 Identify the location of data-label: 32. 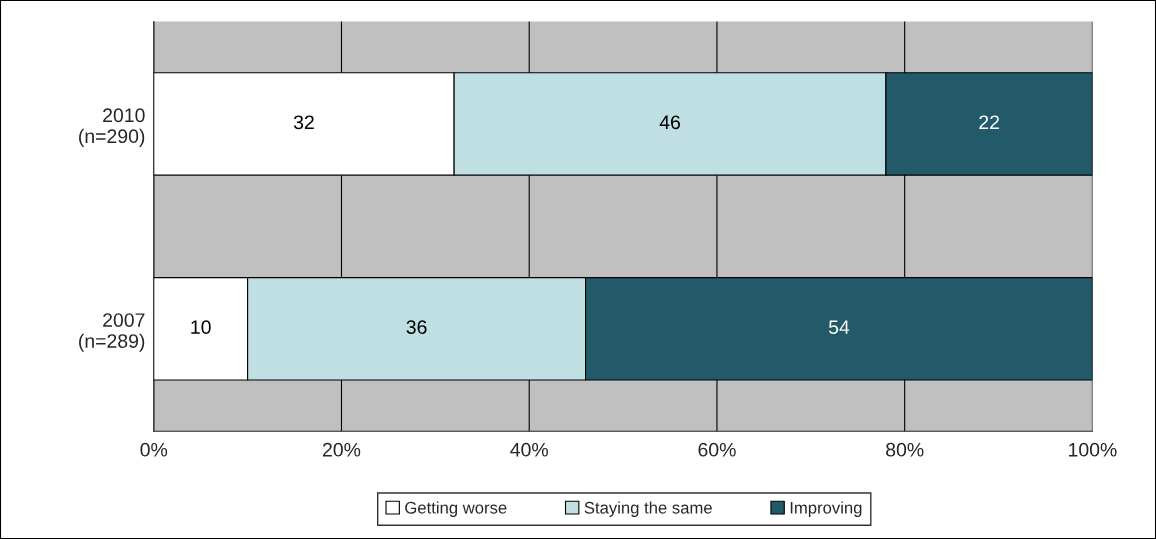
(303, 122).